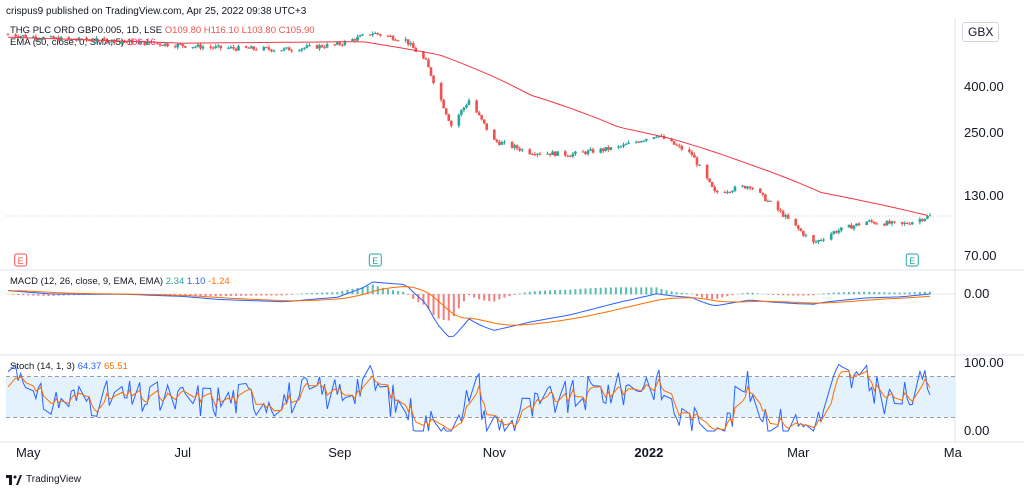  What do you see at coordinates (67, 42) in the screenshot?
I see `ema-label: EMA (50, close, 0, SMA, 5)` at bounding box center [67, 42].